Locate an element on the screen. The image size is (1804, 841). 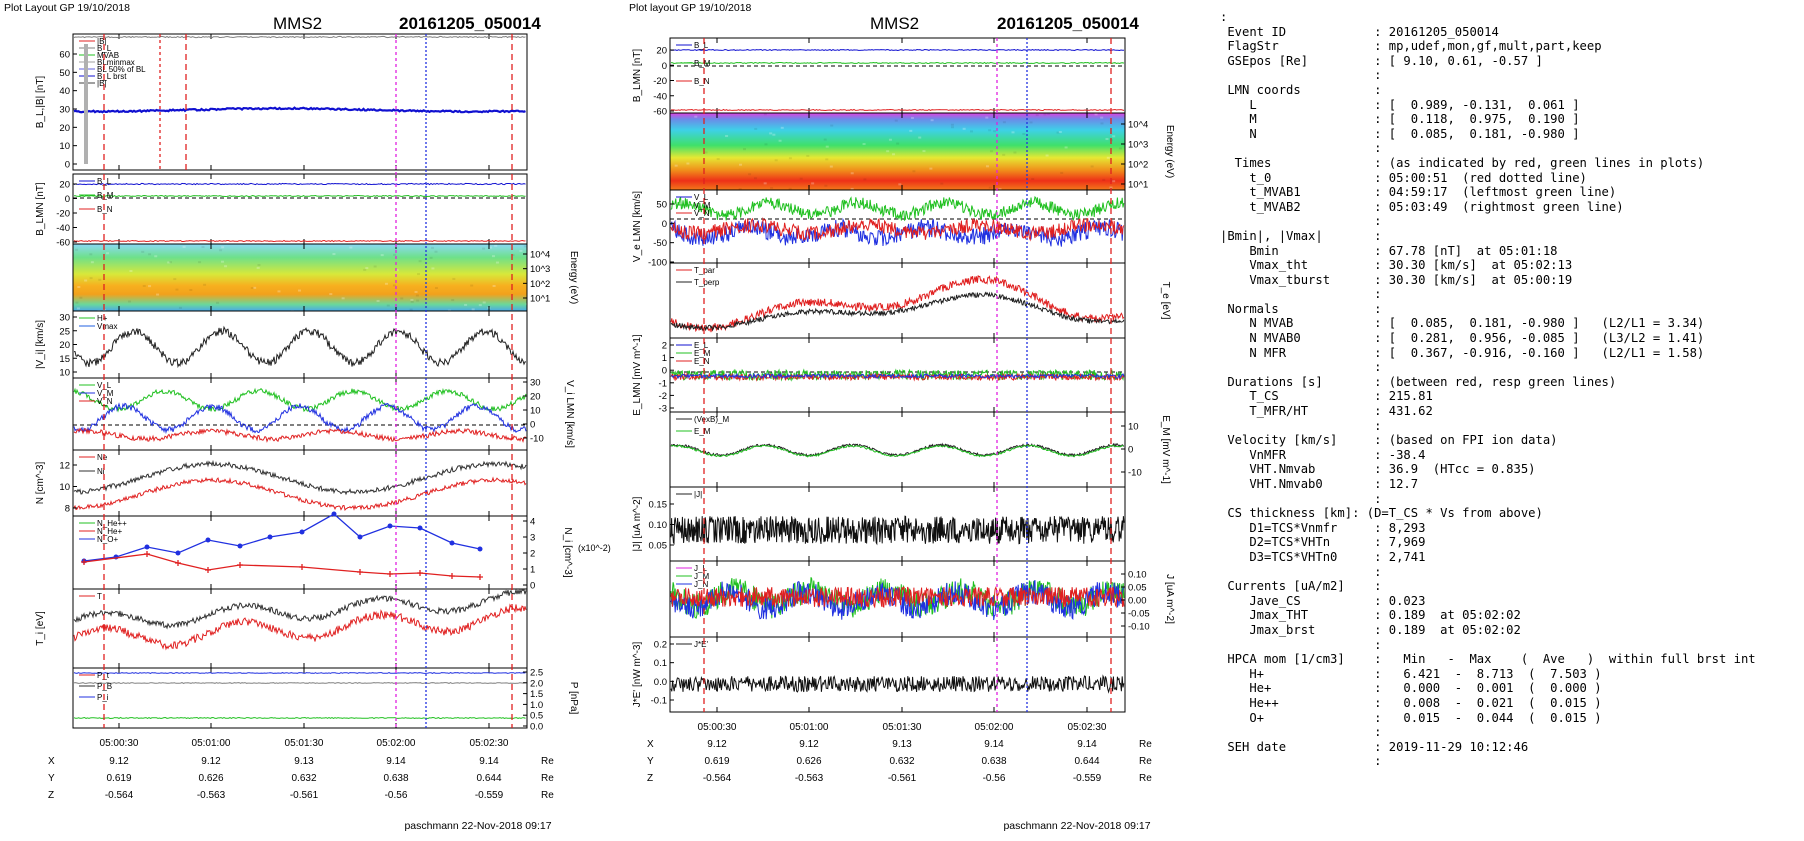
y-tick-label: 0.15 is located at coordinates (658, 505).